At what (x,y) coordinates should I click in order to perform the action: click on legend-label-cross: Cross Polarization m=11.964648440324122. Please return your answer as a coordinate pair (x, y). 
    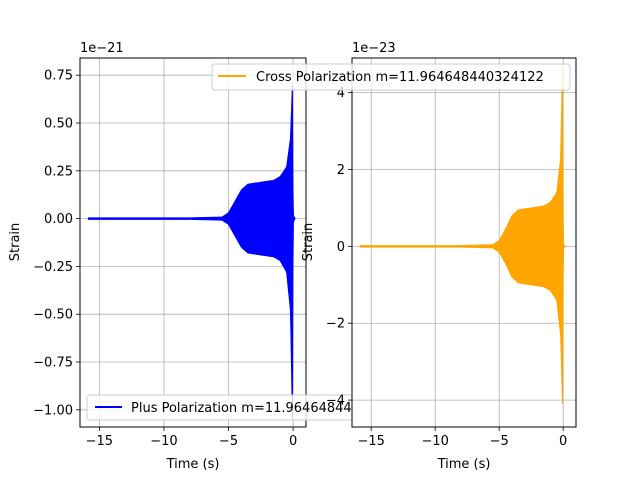
    Looking at the image, I should click on (400, 77).